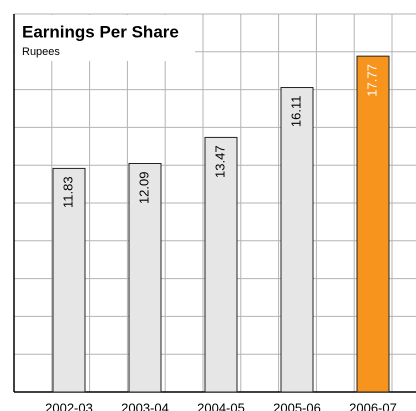 This screenshot has height=411, width=416. Describe the element at coordinates (219, 161) in the screenshot. I see `value-label: 13.47` at that location.